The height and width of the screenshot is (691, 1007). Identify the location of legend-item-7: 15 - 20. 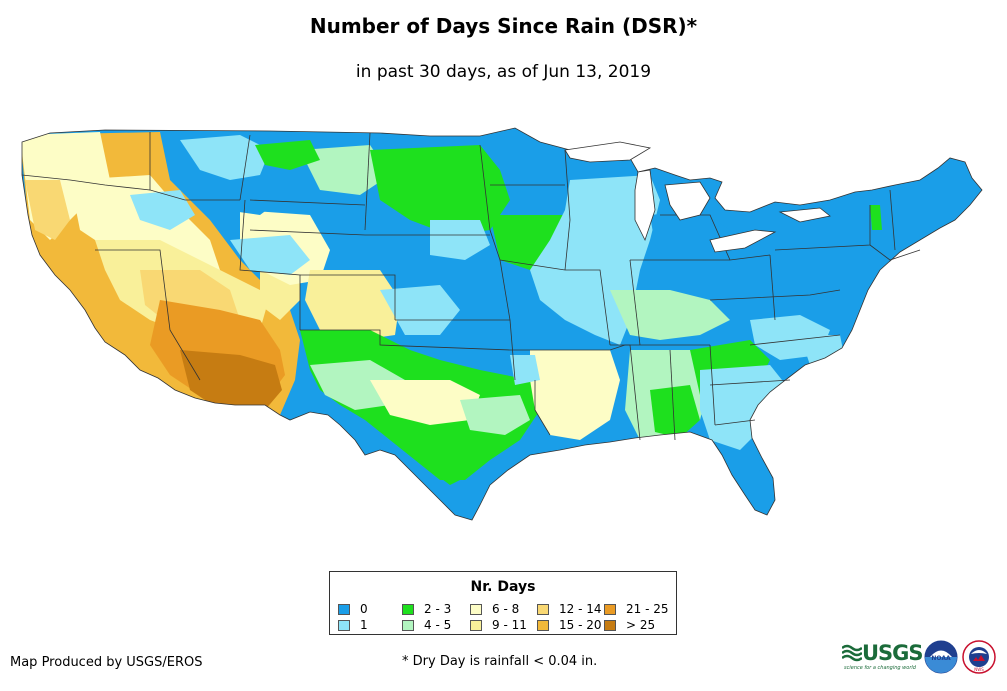
(569, 625).